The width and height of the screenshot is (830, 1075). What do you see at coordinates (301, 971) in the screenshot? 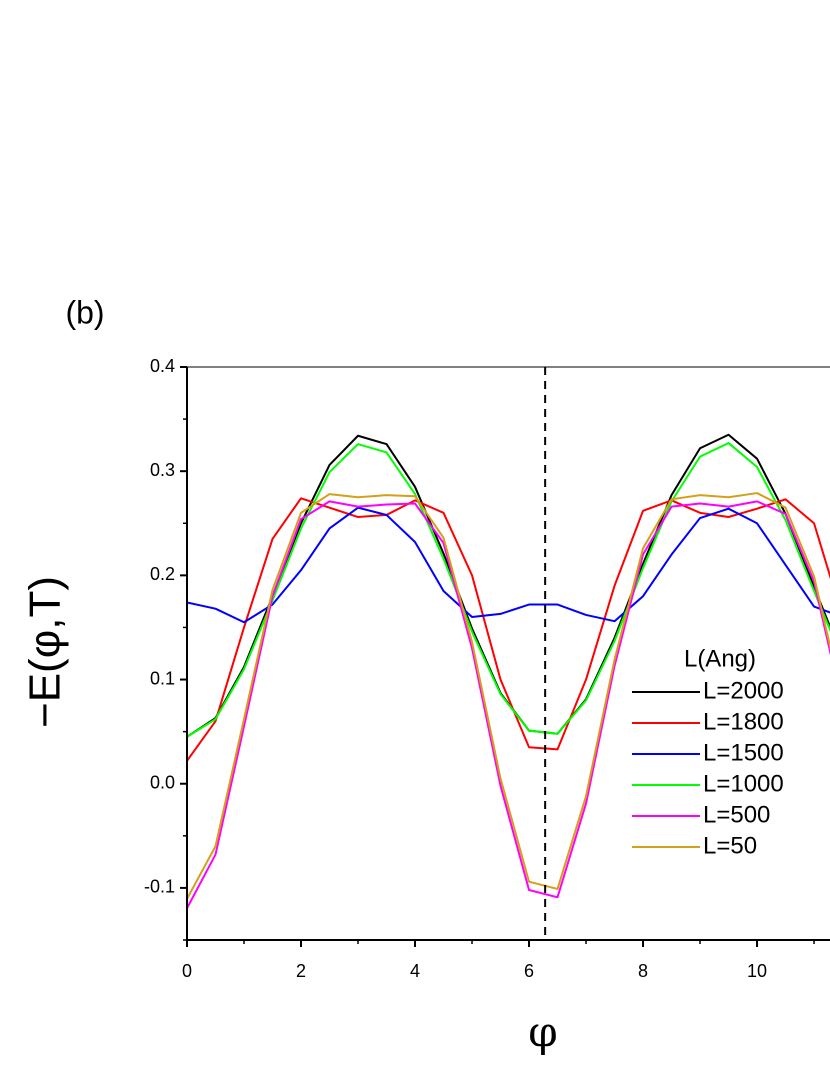
I see `x-tick-label: 2` at bounding box center [301, 971].